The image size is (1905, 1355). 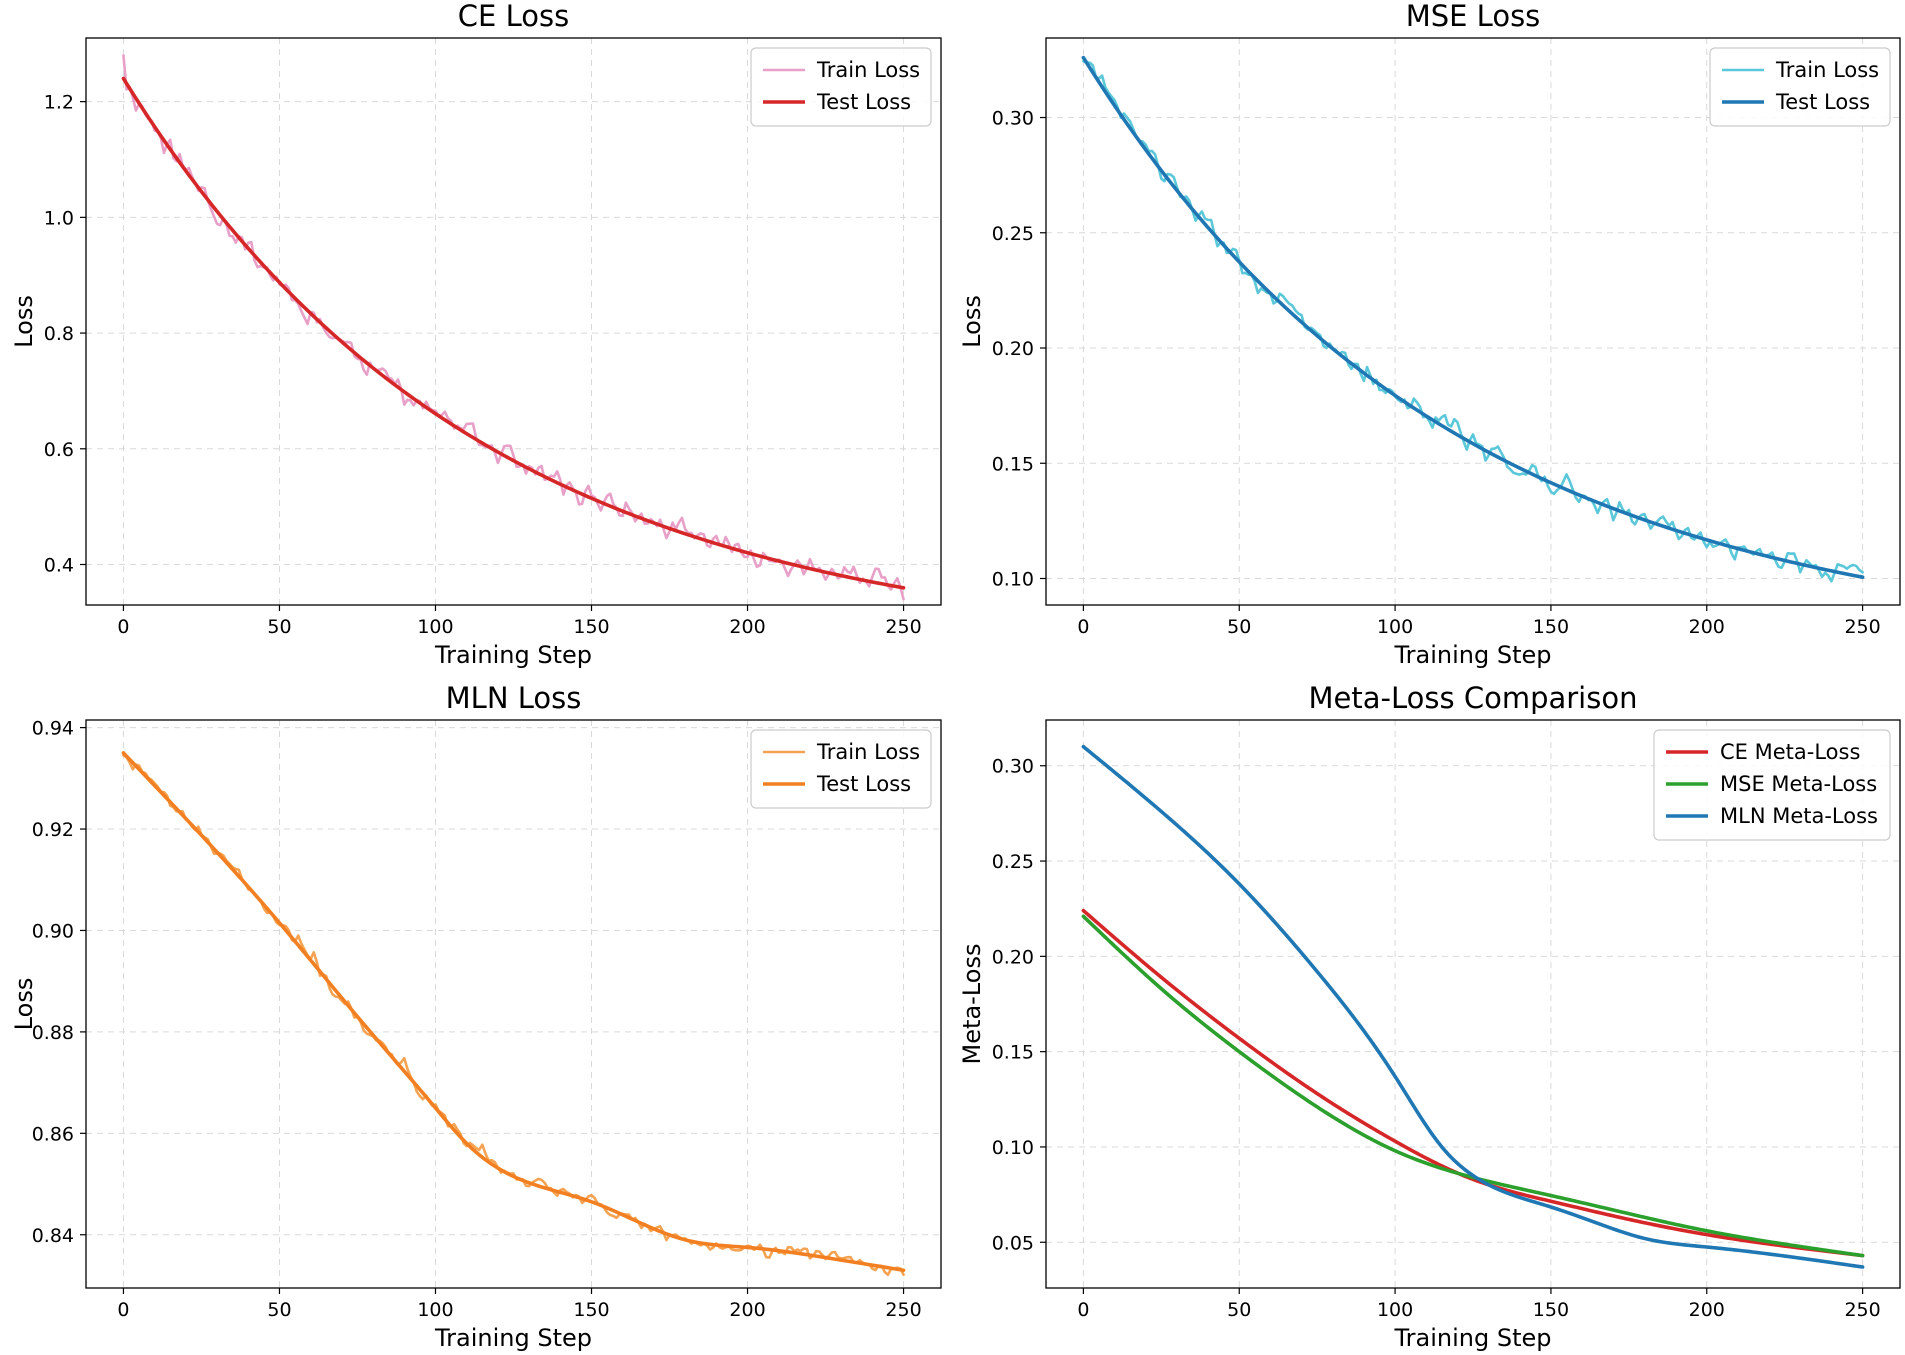 I want to click on y-tick-label: 0.05, so click(x=1013, y=1243).